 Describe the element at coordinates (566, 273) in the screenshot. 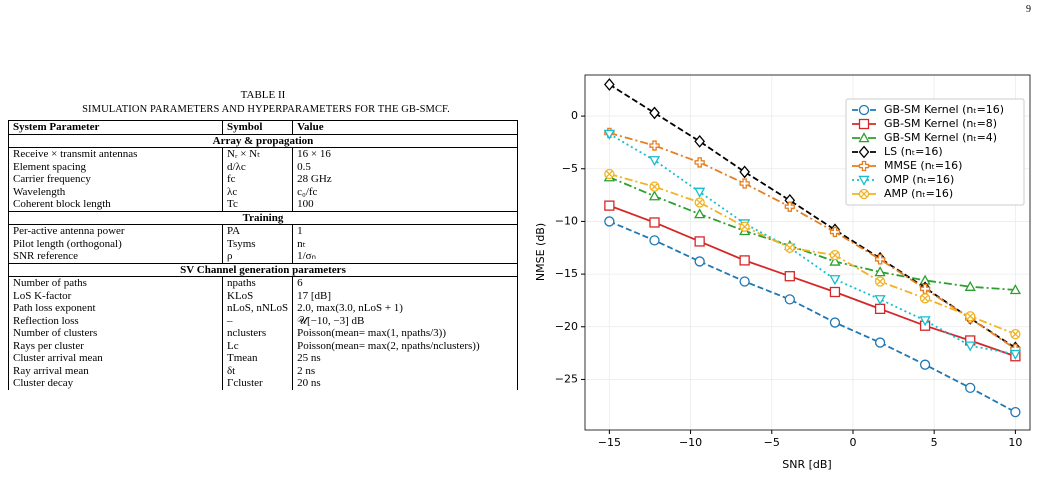

I see `y-tick-label: −15` at that location.